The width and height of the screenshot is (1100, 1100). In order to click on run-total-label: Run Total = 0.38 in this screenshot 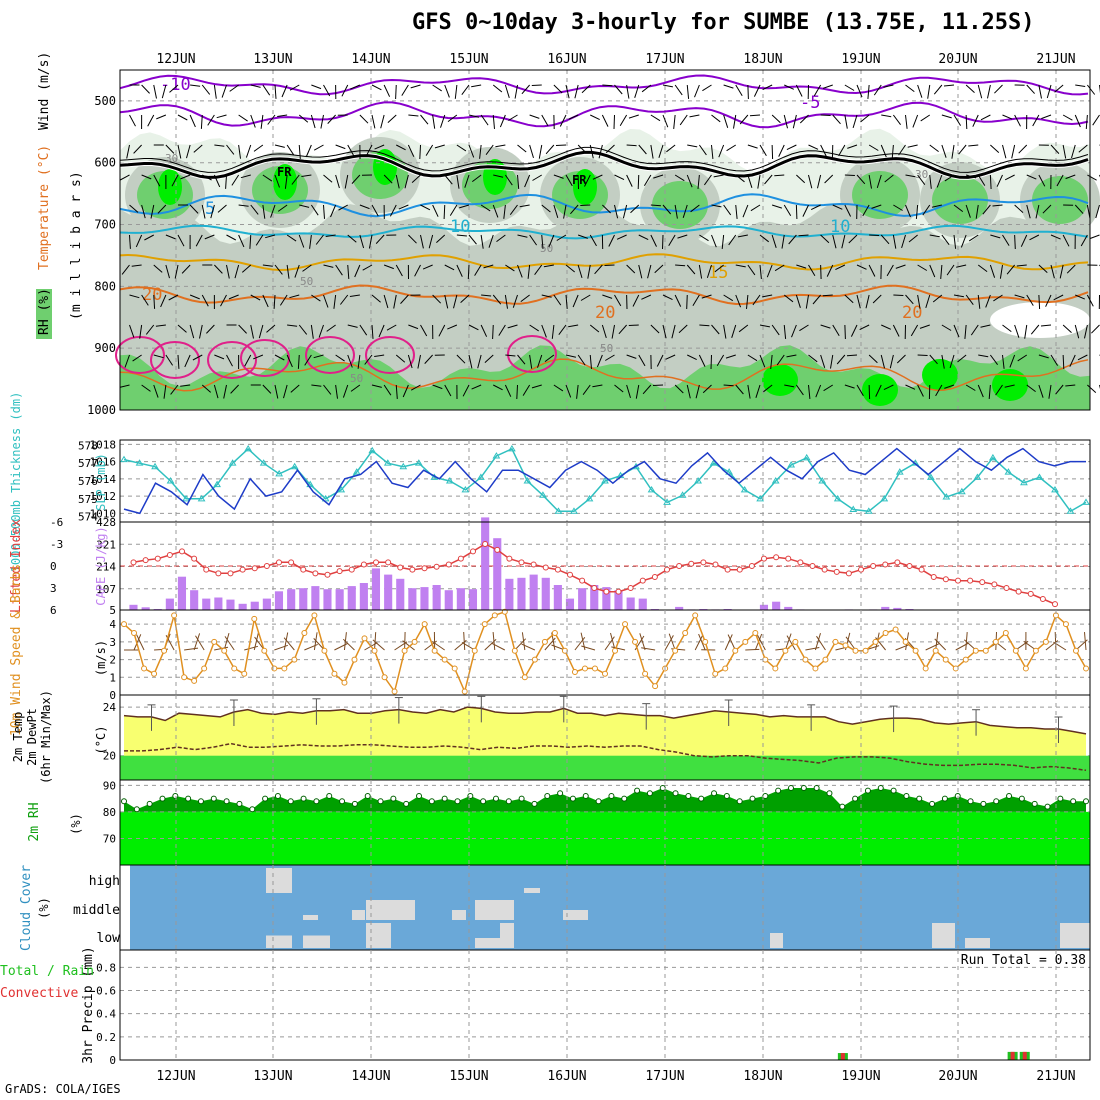, I will do `click(1023, 960)`.